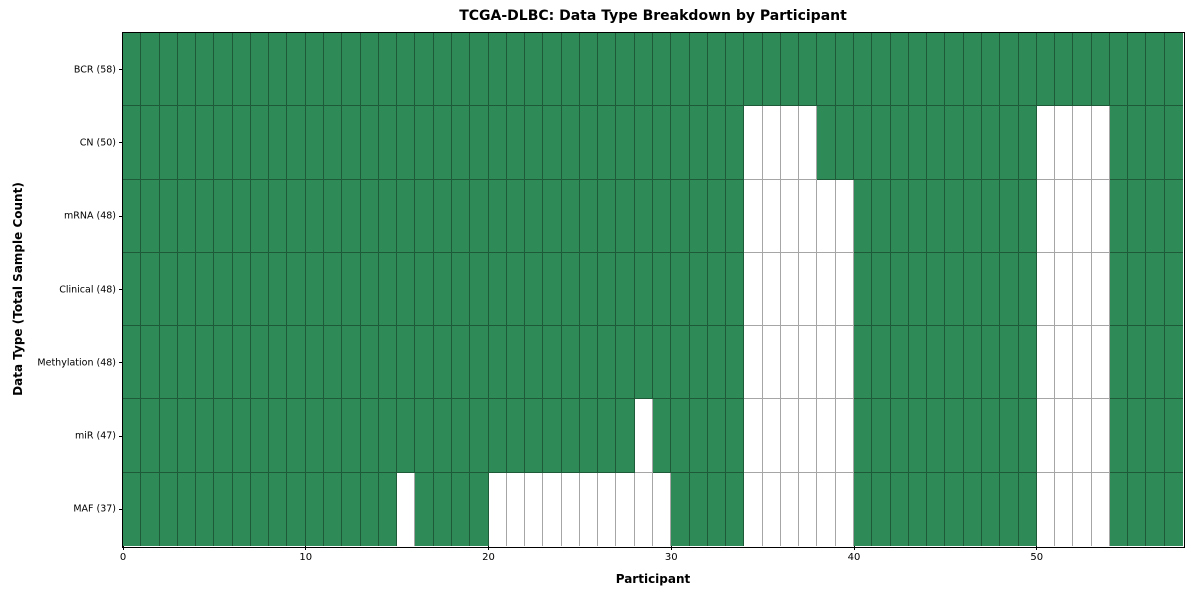 This screenshot has height=600, width=1200. I want to click on x-tick-label-20: 20, so click(488, 557).